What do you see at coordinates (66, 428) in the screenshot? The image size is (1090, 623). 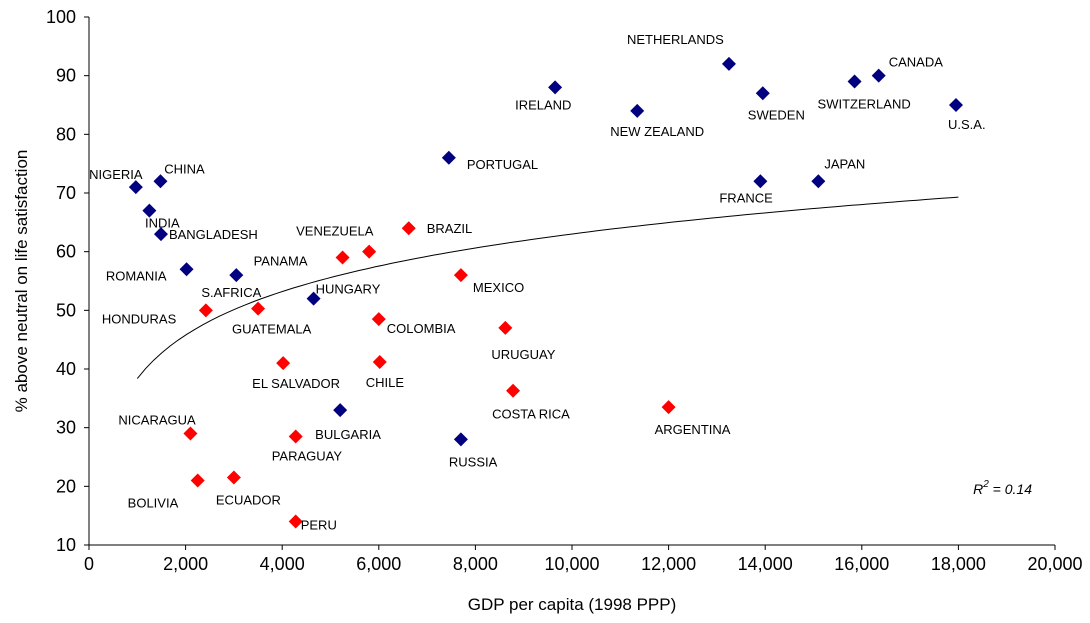 I see `y-tick-label: 30` at bounding box center [66, 428].